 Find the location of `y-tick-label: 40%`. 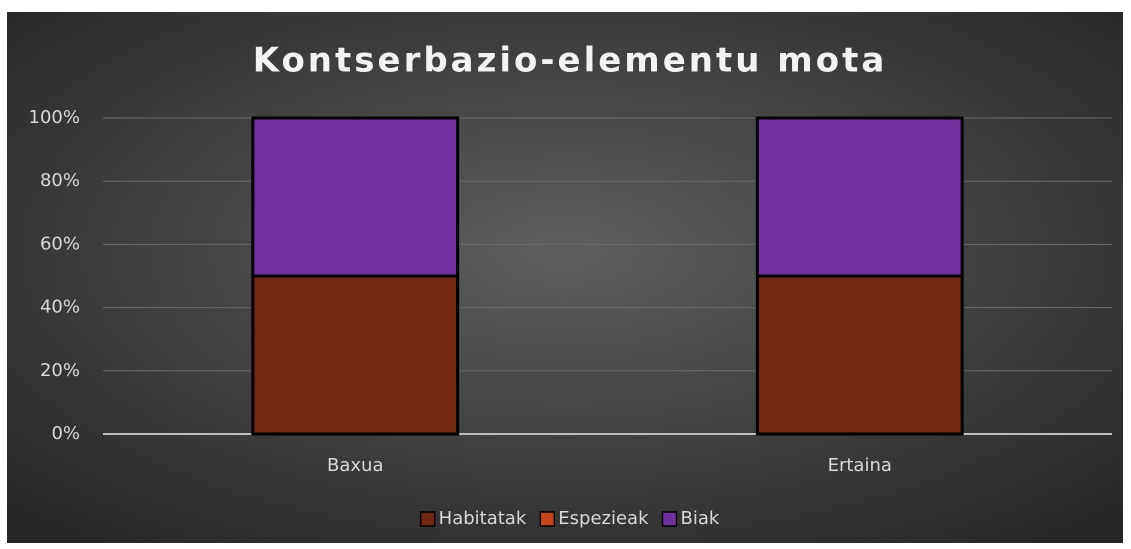

y-tick-label: 40% is located at coordinates (60, 307).